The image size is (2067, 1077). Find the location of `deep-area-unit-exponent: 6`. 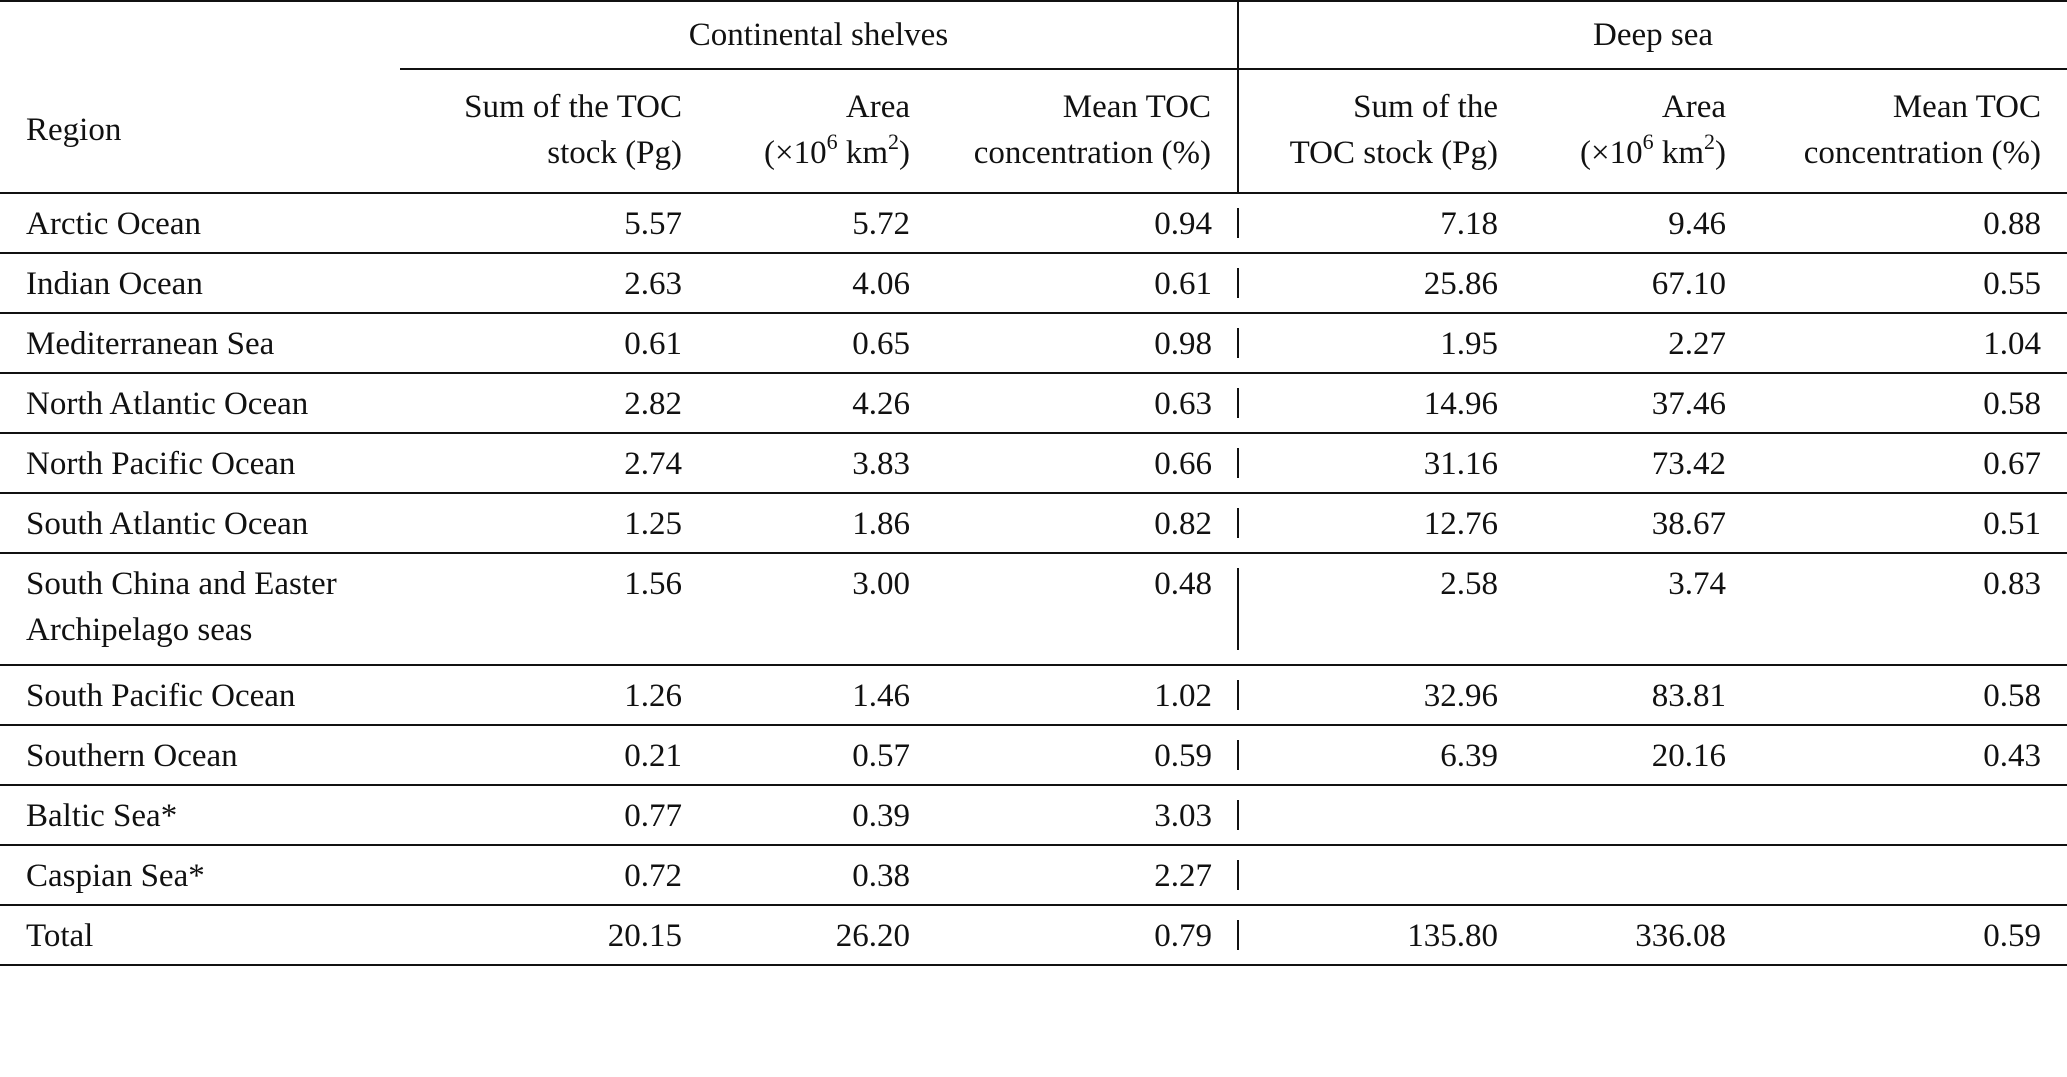

deep-area-unit-exponent: 6 is located at coordinates (1648, 141).